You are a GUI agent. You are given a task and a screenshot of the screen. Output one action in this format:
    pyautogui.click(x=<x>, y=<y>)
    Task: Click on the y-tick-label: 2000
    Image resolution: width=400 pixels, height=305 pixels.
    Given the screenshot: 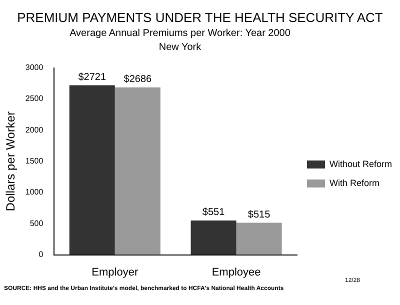 What is the action you would take?
    pyautogui.click(x=34, y=129)
    